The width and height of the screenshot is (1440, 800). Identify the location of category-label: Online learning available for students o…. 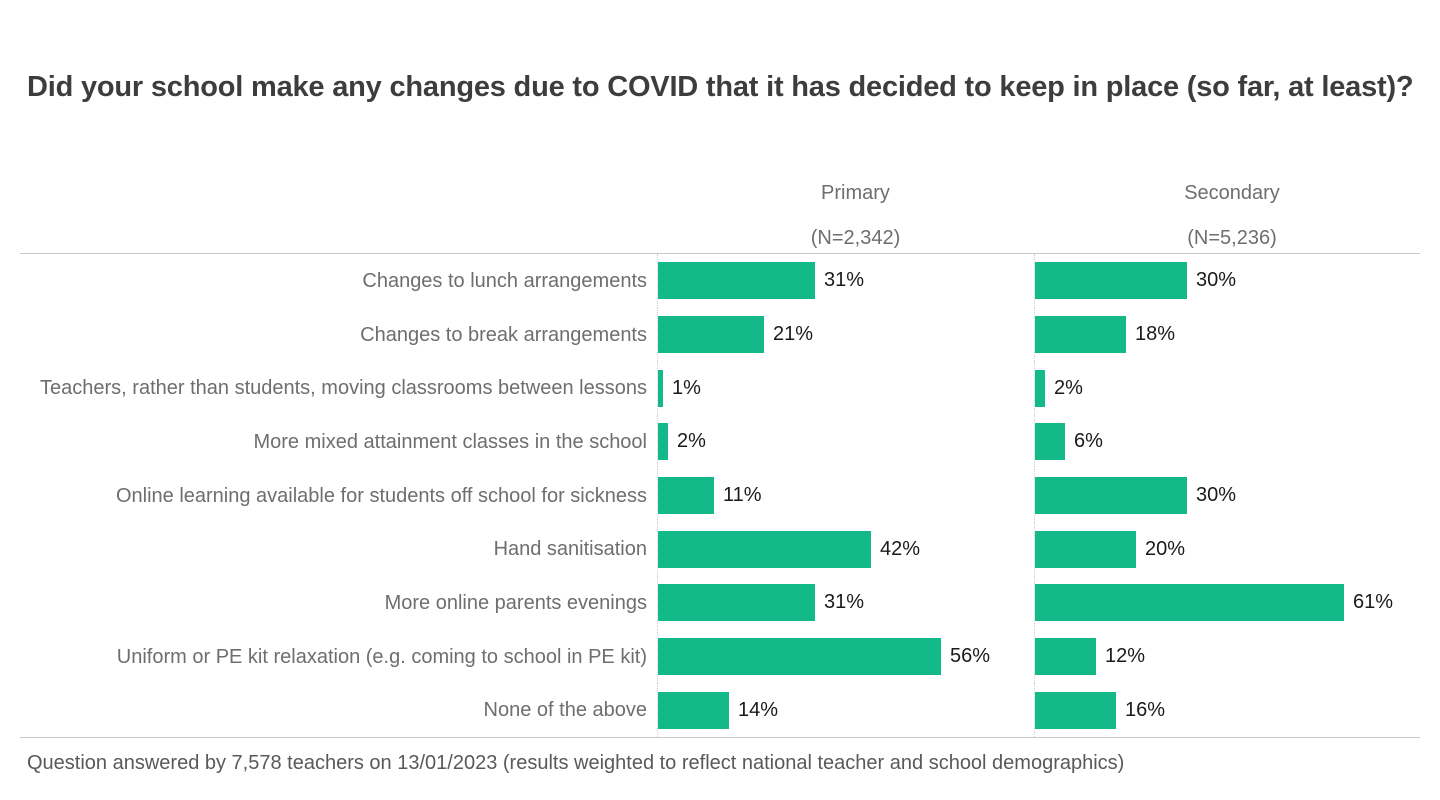
(381, 495).